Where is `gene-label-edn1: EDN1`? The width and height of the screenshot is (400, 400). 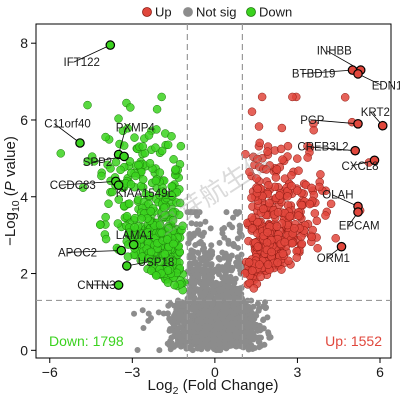
gene-label-edn1: EDN1 is located at coordinates (386, 86).